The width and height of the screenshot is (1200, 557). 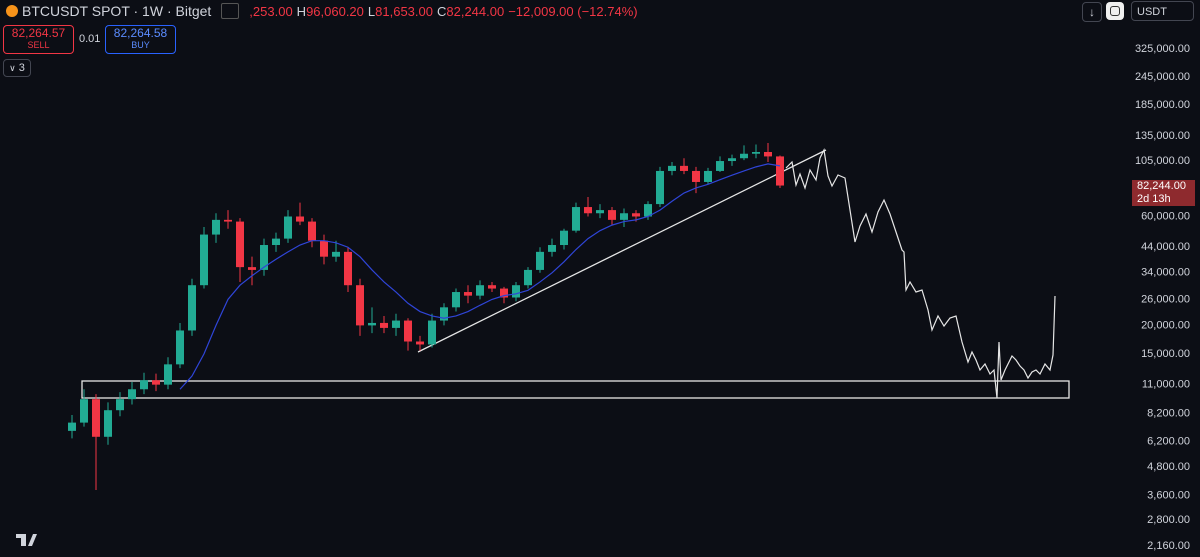 I want to click on tradingview-logo, so click(x=26, y=540).